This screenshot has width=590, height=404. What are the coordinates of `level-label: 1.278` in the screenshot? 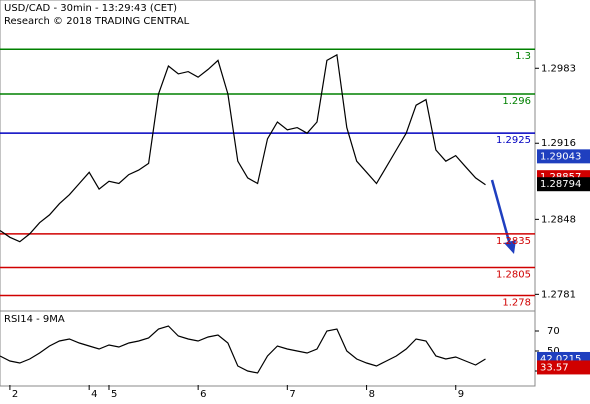 It's located at (516, 302).